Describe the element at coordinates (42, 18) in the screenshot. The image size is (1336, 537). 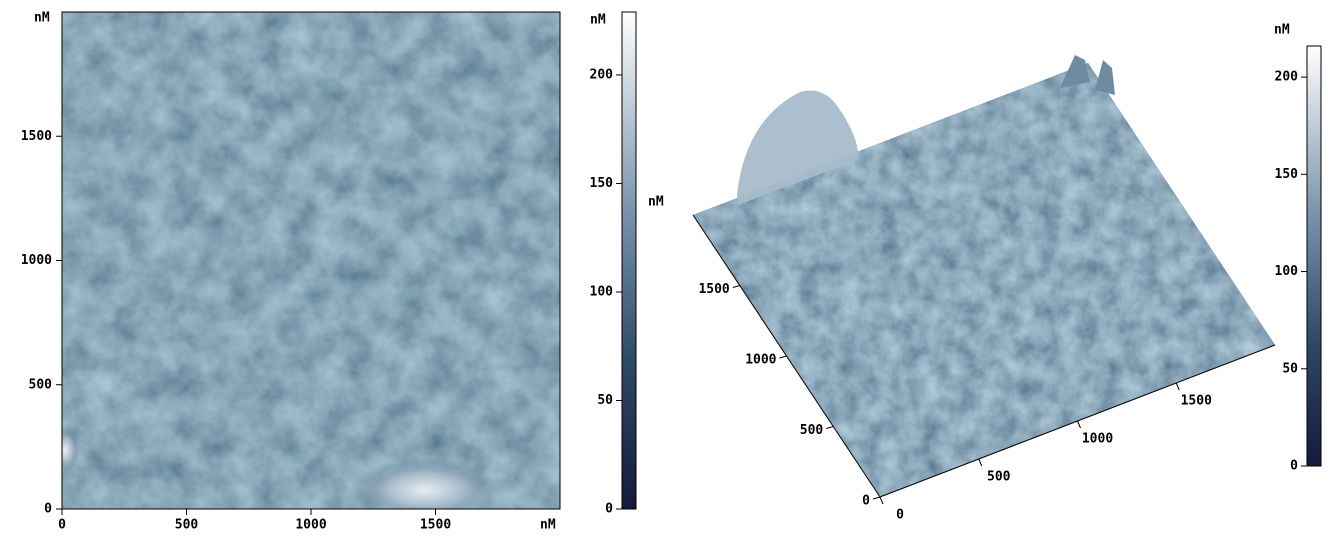
I see `y-unit: nM` at that location.